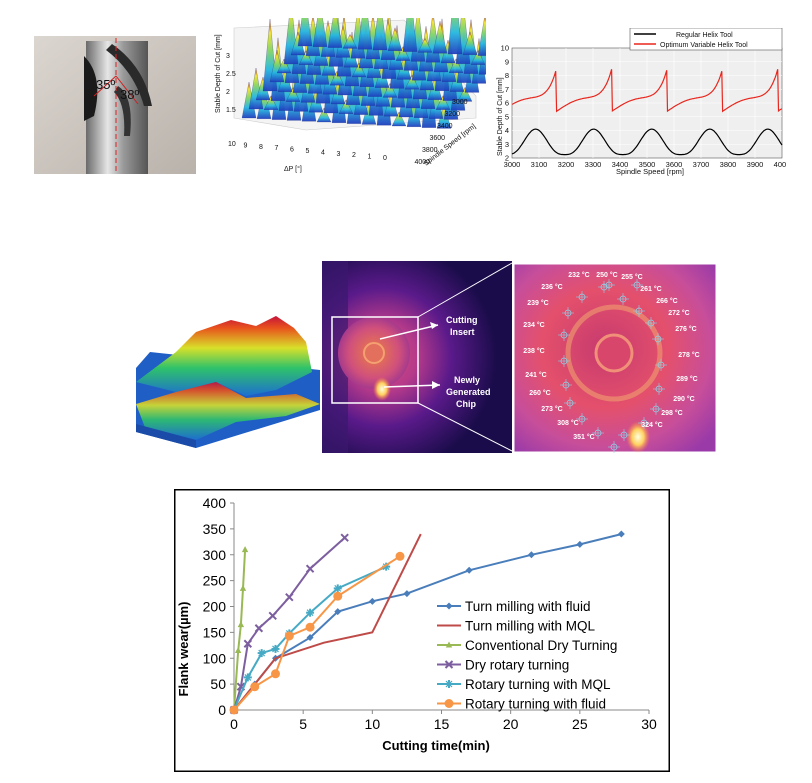 The height and width of the screenshot is (783, 812). Describe the element at coordinates (551, 287) in the screenshot. I see `temperature-label: 236 °C` at that location.